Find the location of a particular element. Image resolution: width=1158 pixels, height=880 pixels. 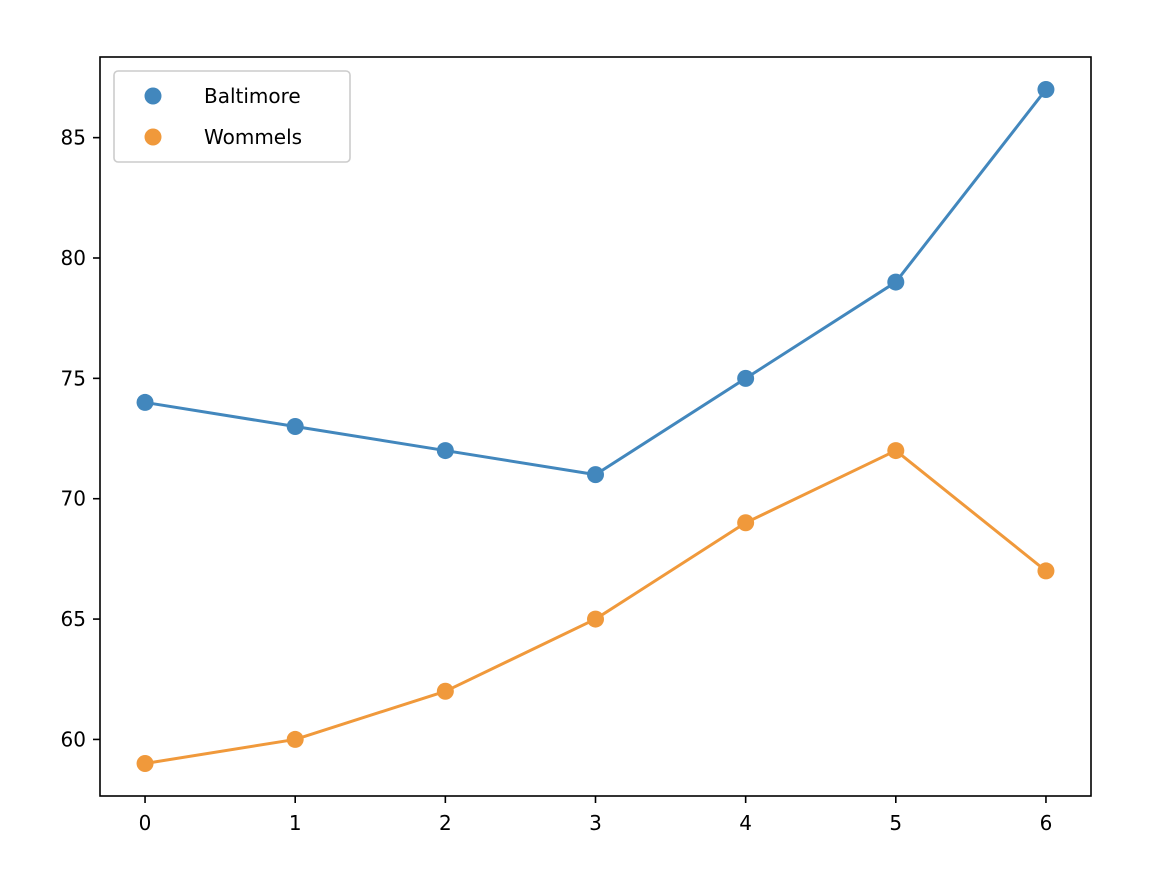

y-tick-label: 70 is located at coordinates (73, 499).